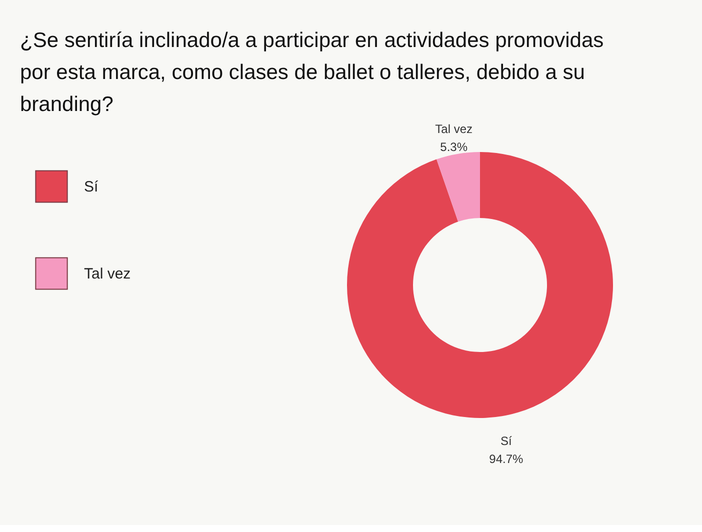  I want to click on data-label: 94.7%, so click(506, 459).